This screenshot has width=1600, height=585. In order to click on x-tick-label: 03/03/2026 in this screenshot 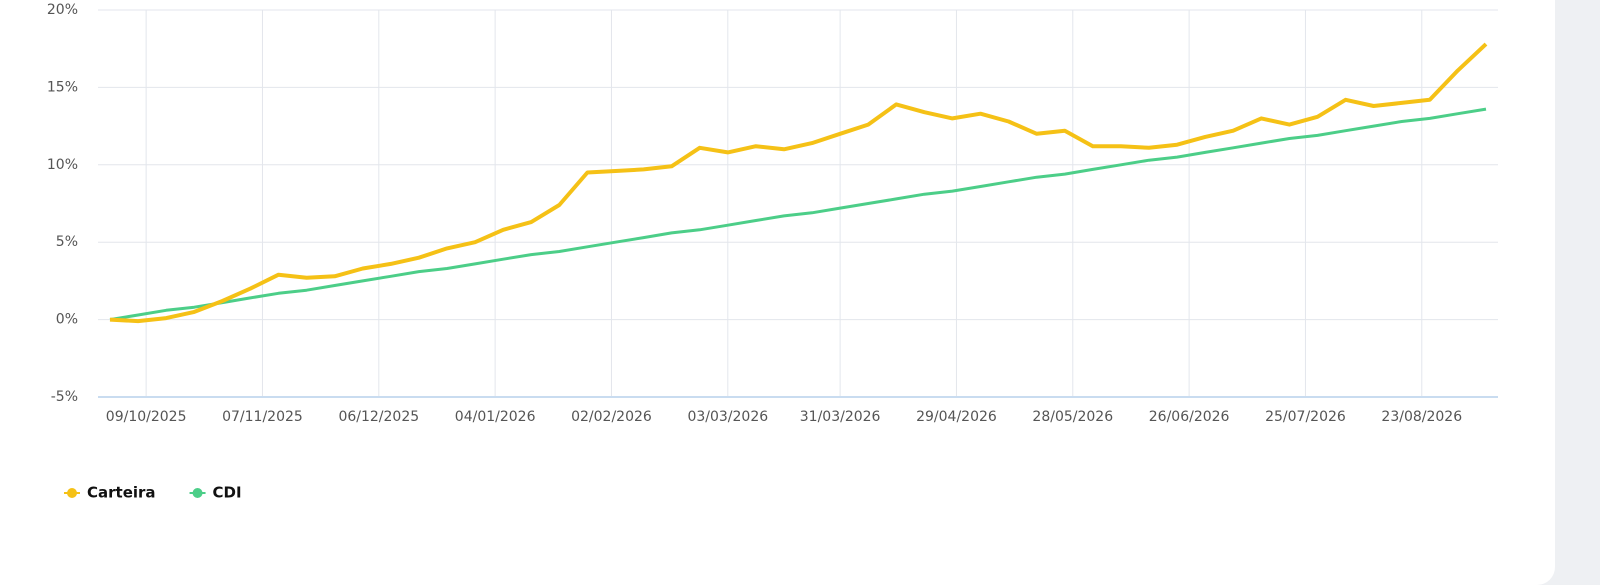, I will do `click(727, 417)`.